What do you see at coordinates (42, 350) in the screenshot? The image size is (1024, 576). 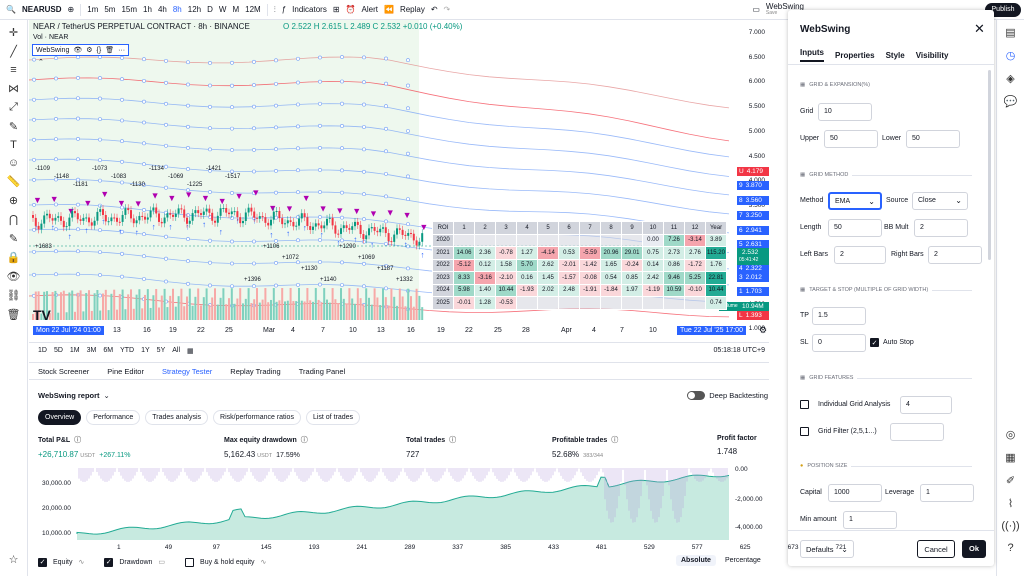 I see `range-0: 1D` at bounding box center [42, 350].